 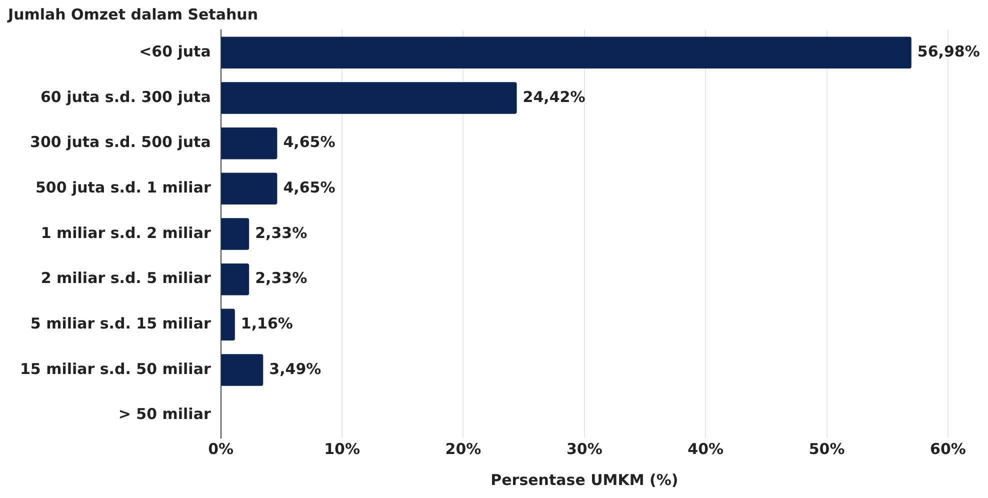 I want to click on y-tick-label: <60 juta, so click(x=175, y=51).